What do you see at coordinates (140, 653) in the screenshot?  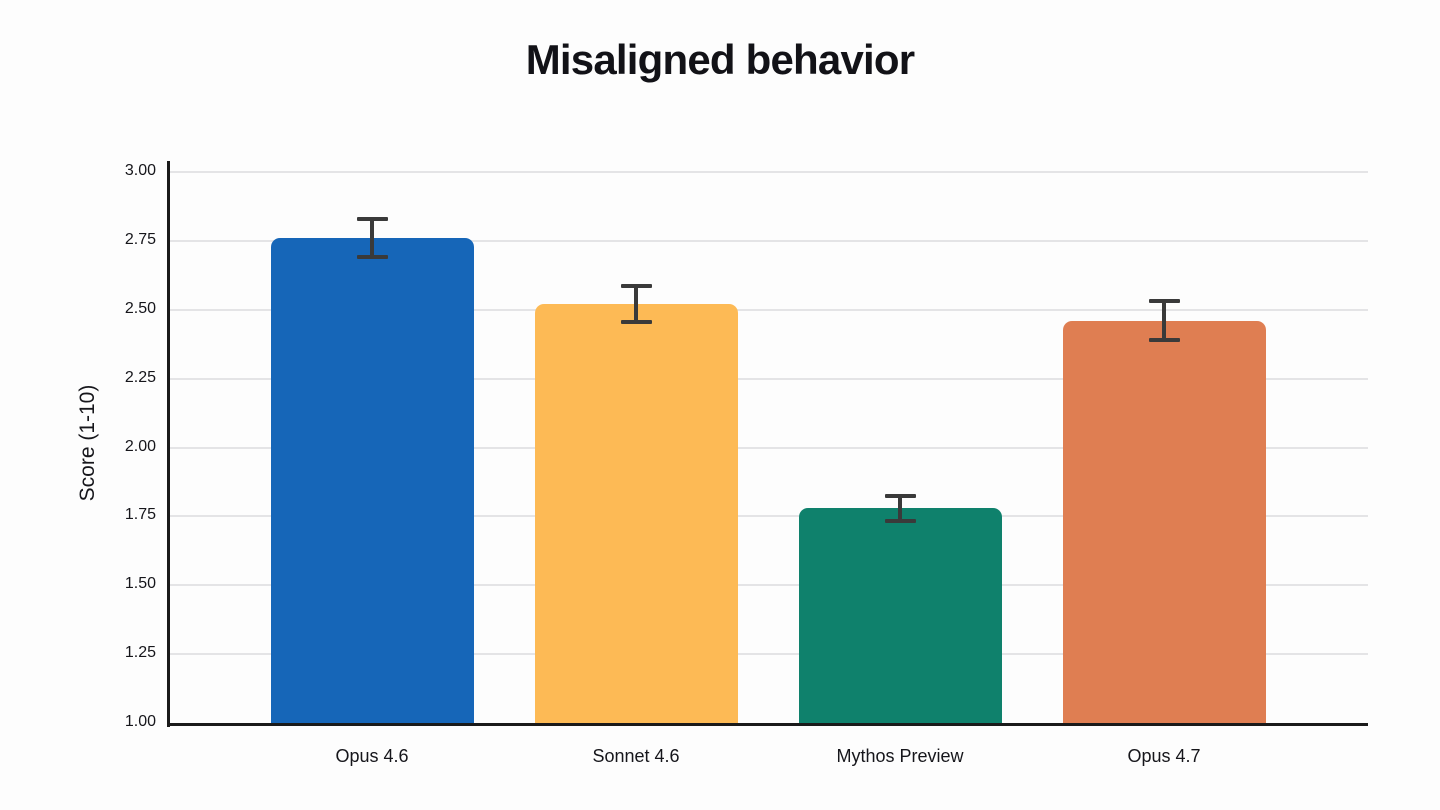 I see `y-tick-label: 1.25` at bounding box center [140, 653].